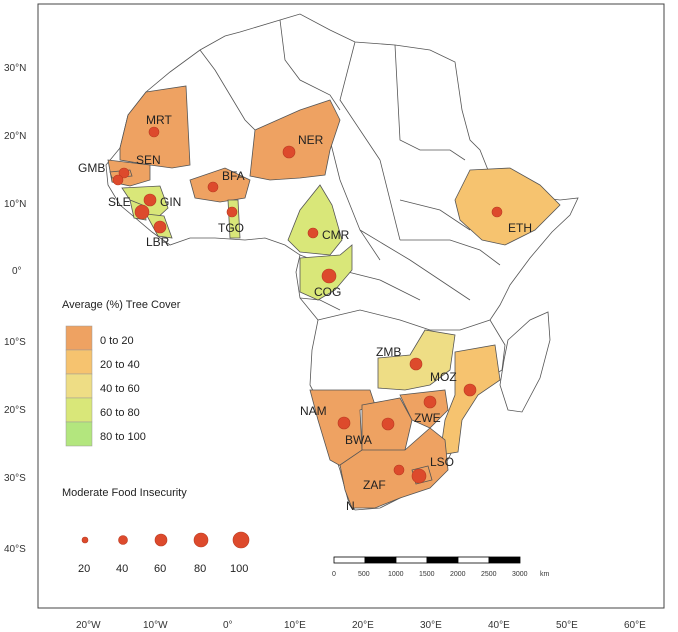 The width and height of the screenshot is (678, 632). Describe the element at coordinates (567, 625) in the screenshot. I see `lon-label: 50°E` at that location.